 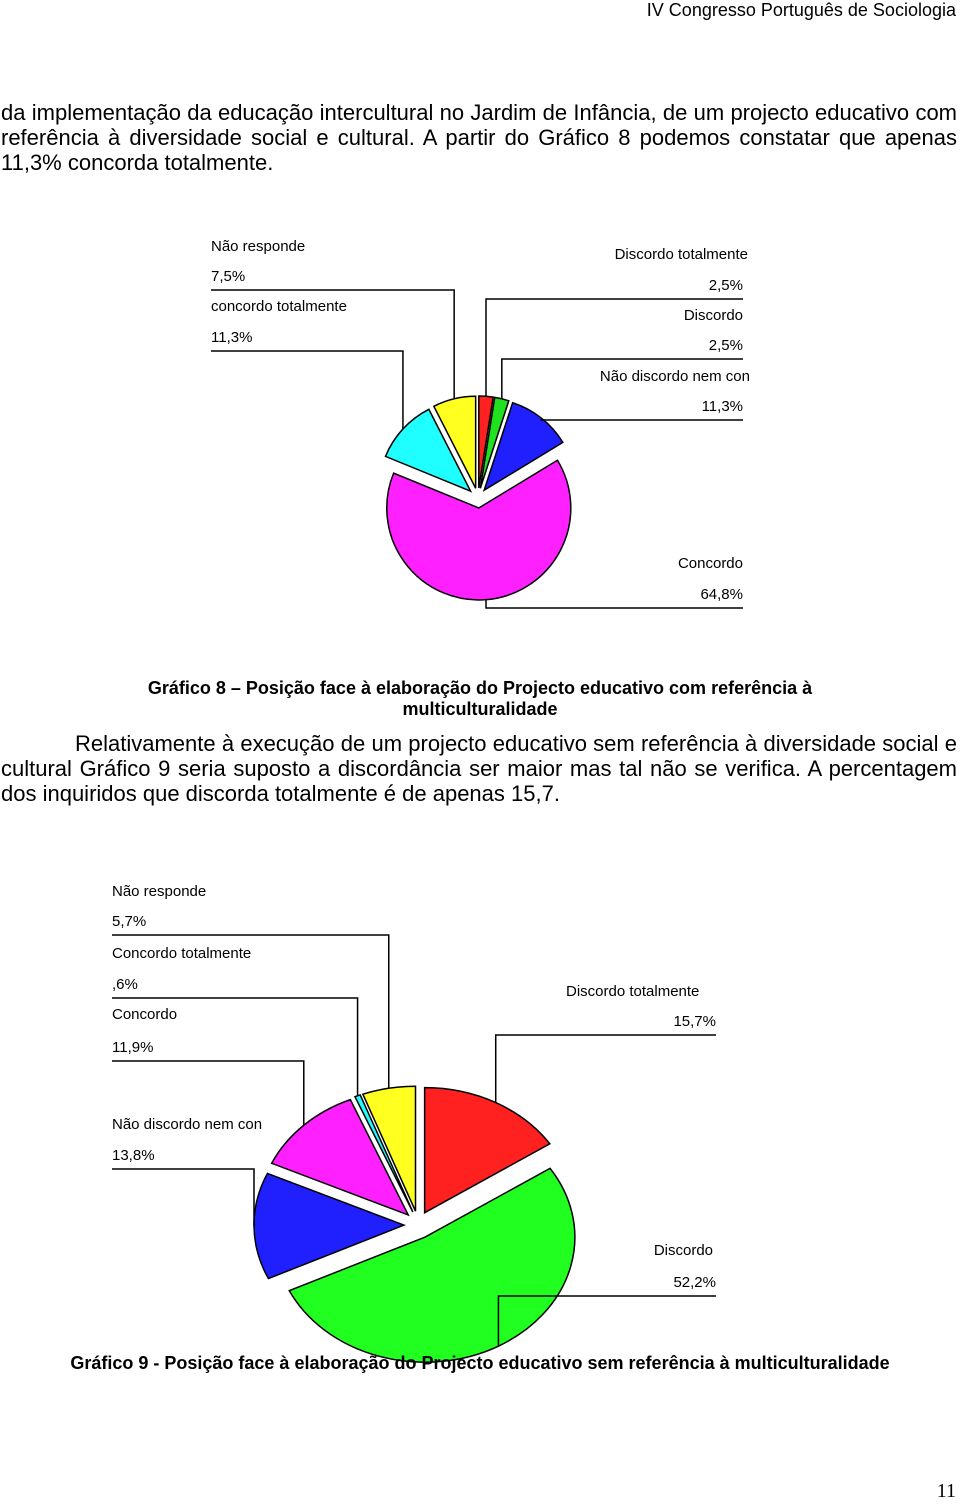 I want to click on slice-label: concordo totalmente, so click(x=279, y=306).